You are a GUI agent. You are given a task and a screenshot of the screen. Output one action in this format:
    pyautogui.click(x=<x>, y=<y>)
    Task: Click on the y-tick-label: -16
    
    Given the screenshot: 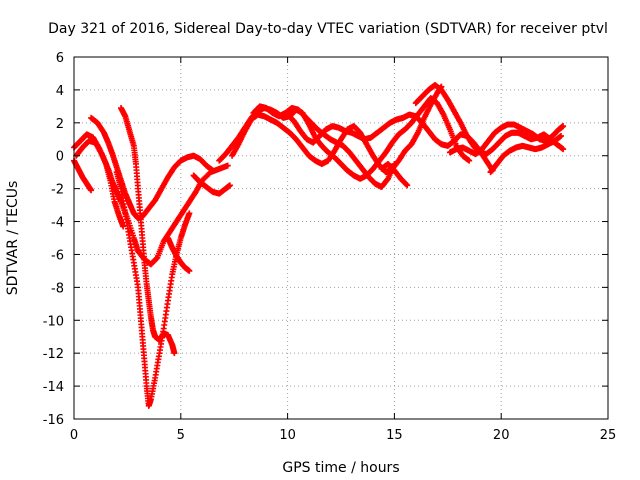 What is the action you would take?
    pyautogui.click(x=53, y=420)
    